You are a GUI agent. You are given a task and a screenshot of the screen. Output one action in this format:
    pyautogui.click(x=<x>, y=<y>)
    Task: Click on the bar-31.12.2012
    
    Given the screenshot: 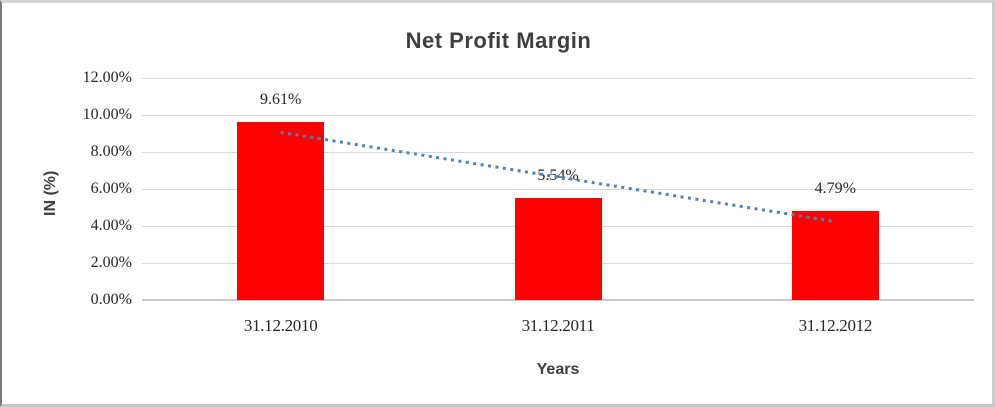 What is the action you would take?
    pyautogui.click(x=835, y=255)
    